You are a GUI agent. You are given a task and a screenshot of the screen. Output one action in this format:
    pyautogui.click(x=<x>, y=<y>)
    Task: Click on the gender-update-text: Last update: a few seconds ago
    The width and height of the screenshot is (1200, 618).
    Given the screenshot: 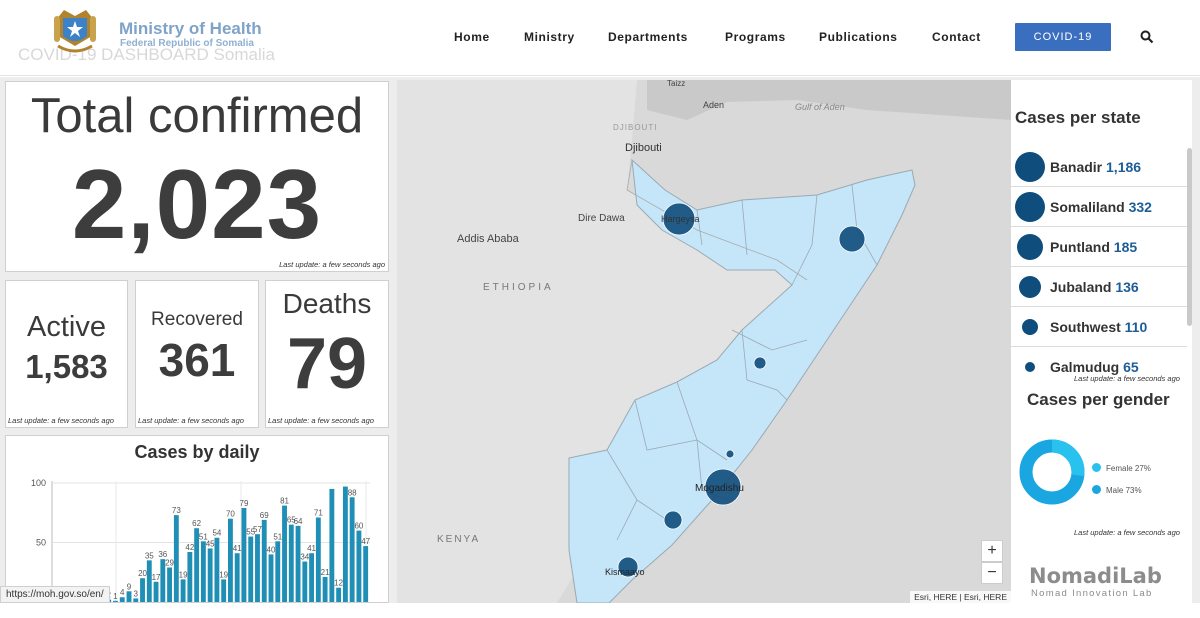 What is the action you would take?
    pyautogui.click(x=1127, y=532)
    